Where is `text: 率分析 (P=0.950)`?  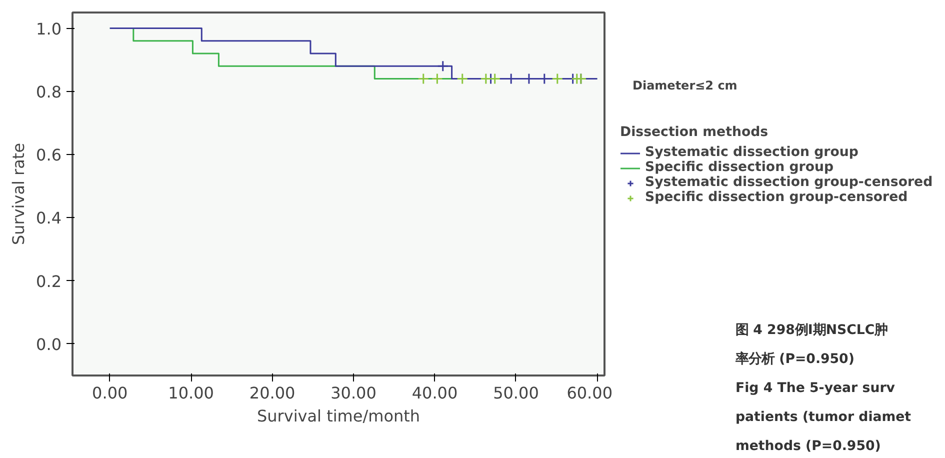
text: 率分析 (P=0.950) is located at coordinates (794, 359).